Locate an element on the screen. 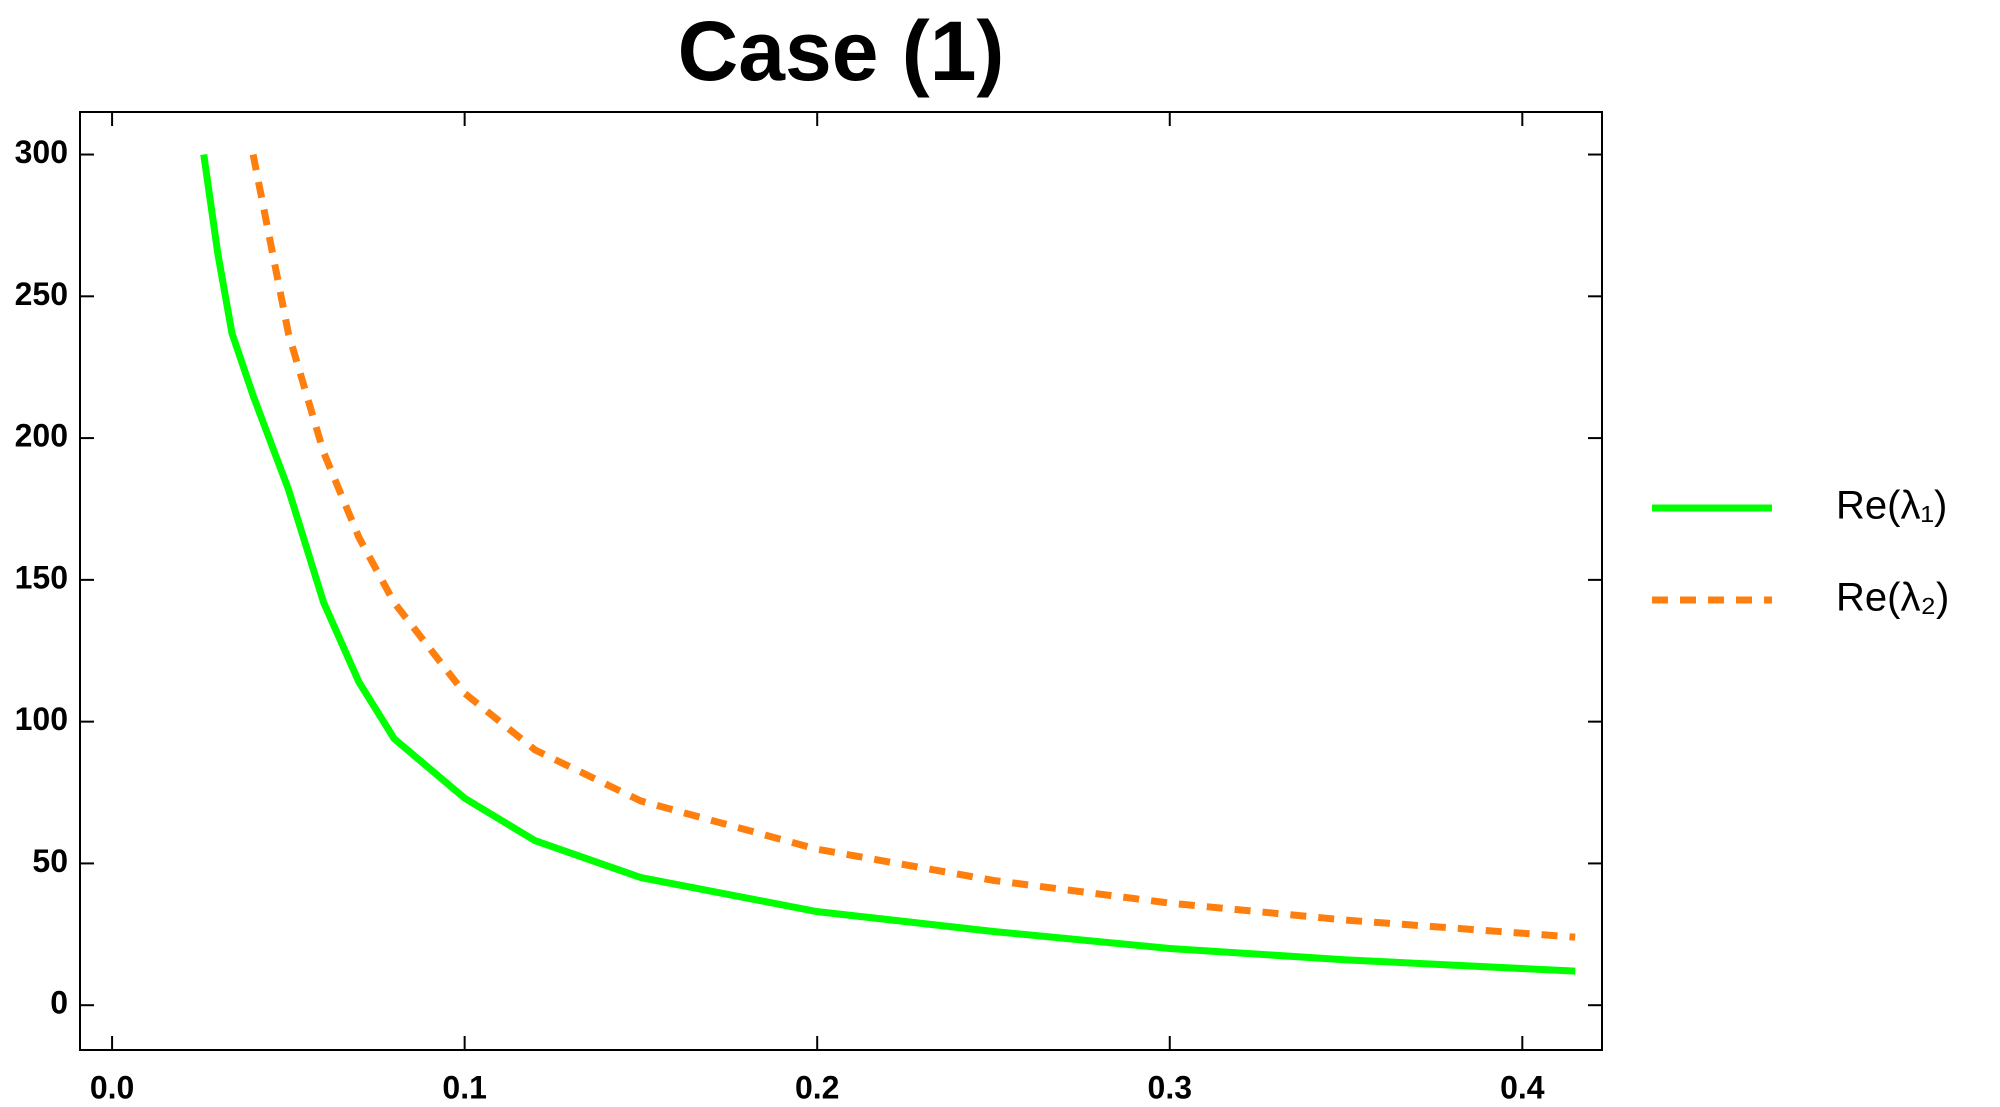 This screenshot has height=1107, width=2000. legend-label: Re(λ₁) is located at coordinates (1891, 506).